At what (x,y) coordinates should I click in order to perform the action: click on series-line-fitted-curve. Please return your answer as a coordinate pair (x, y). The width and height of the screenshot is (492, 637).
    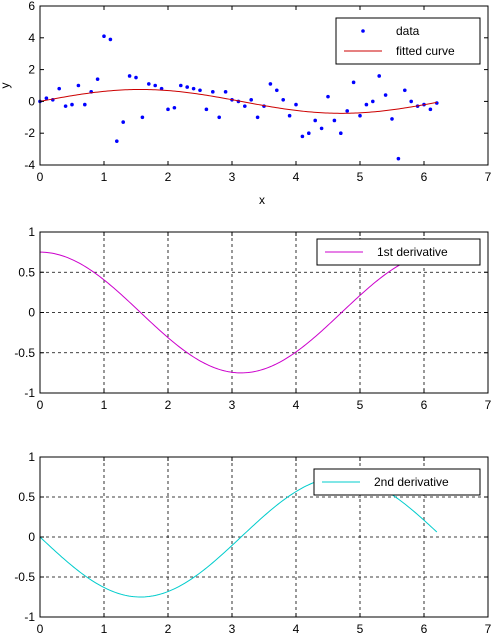
    Looking at the image, I should click on (238, 101).